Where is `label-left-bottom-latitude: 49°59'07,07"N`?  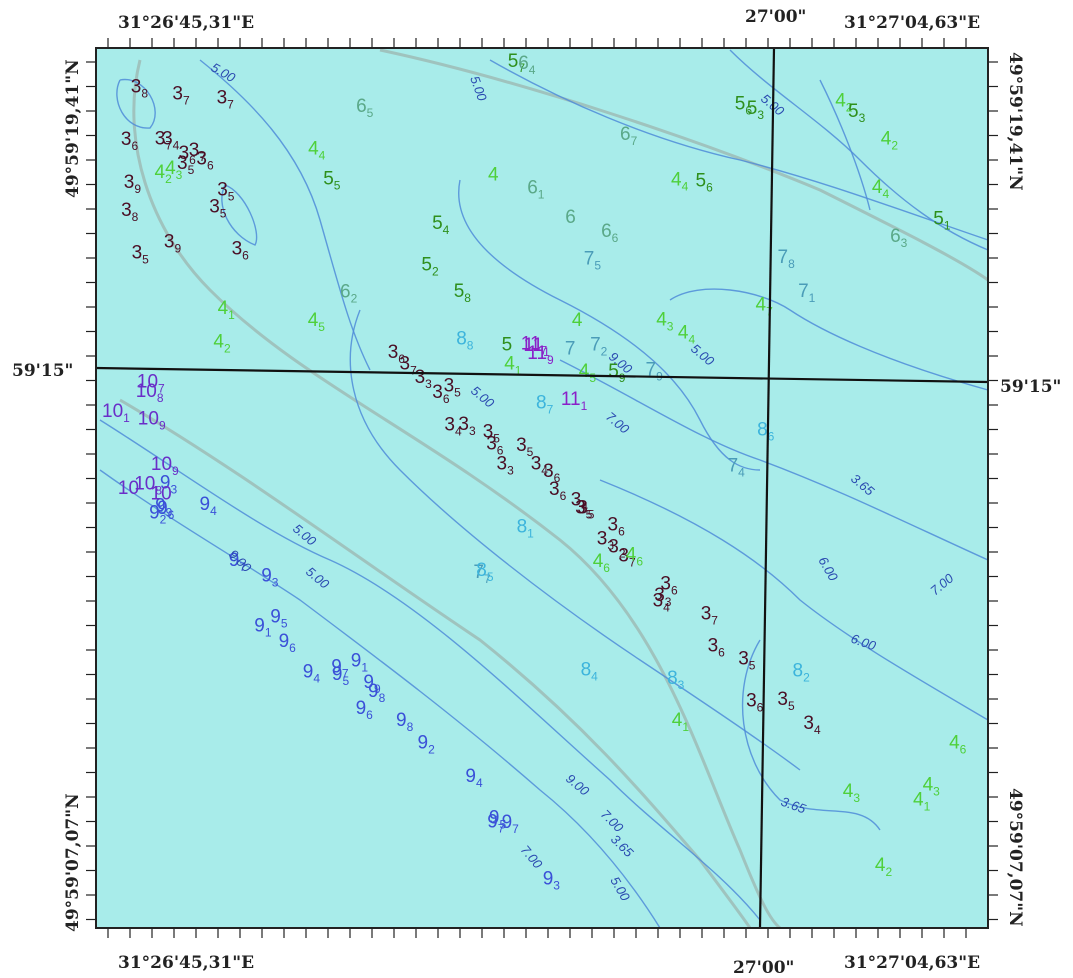
label-left-bottom-latitude: 49°59'07,07"N is located at coordinates (73, 862).